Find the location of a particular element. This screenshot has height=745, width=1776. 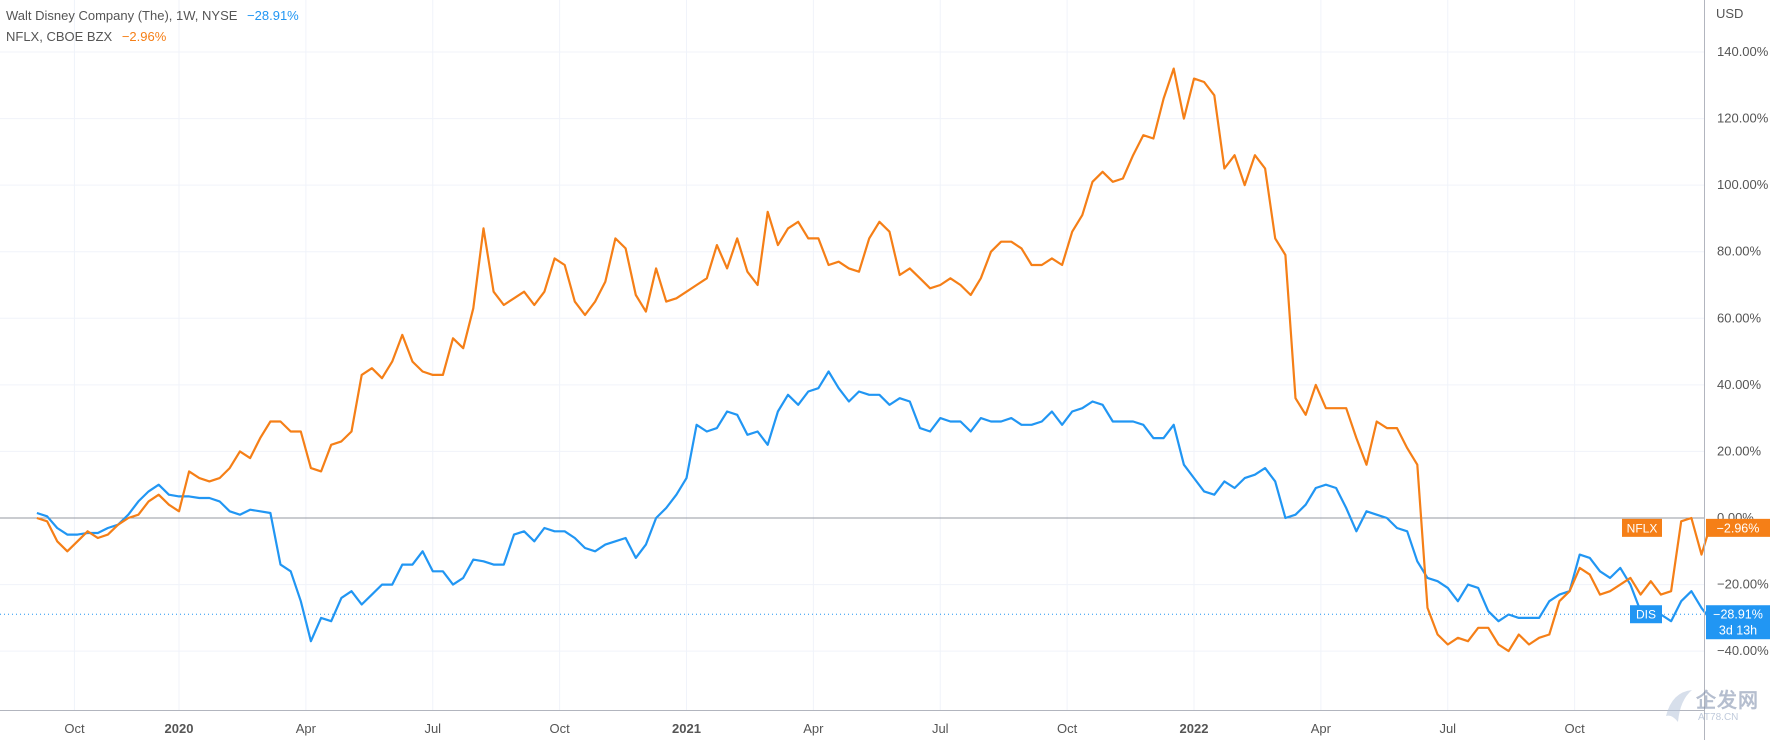

price-tag-name-text-dis: DIS is located at coordinates (1646, 615).